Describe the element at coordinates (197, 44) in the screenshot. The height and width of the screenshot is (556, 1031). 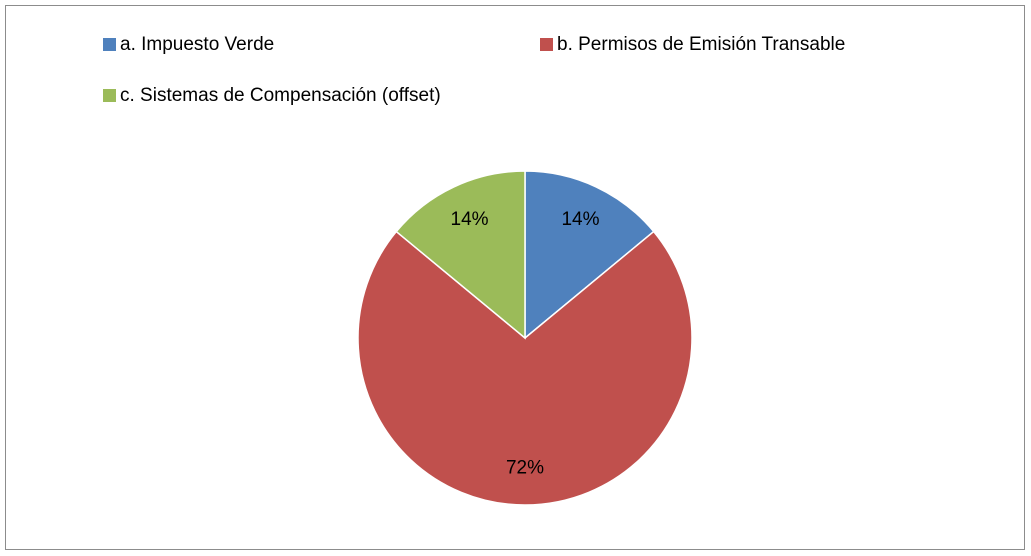
I see `legend-label: a. Impuesto Verde` at that location.